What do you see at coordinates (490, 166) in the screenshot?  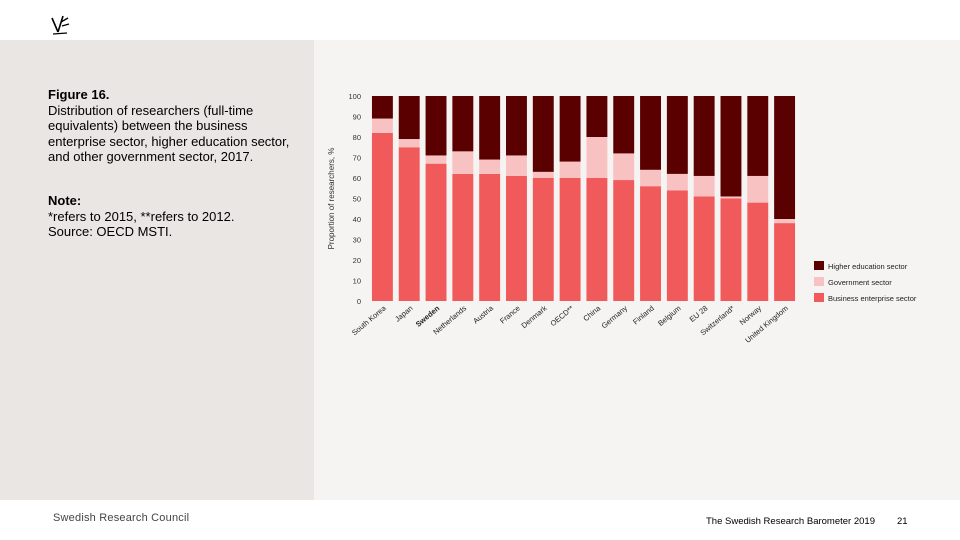 I see `bar-austria-government` at bounding box center [490, 166].